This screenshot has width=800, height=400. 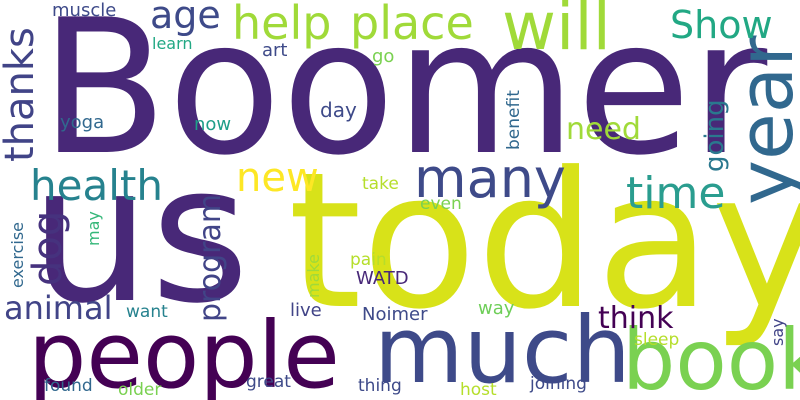 What do you see at coordinates (556, 32) in the screenshot?
I see `word-will: will` at bounding box center [556, 32].